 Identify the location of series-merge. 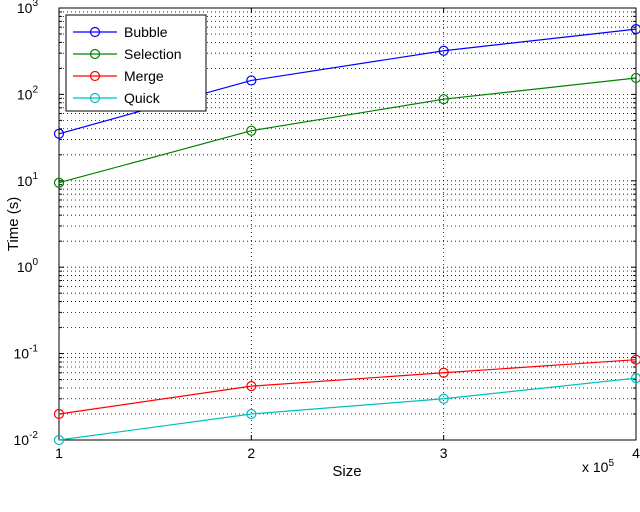
(346, 387).